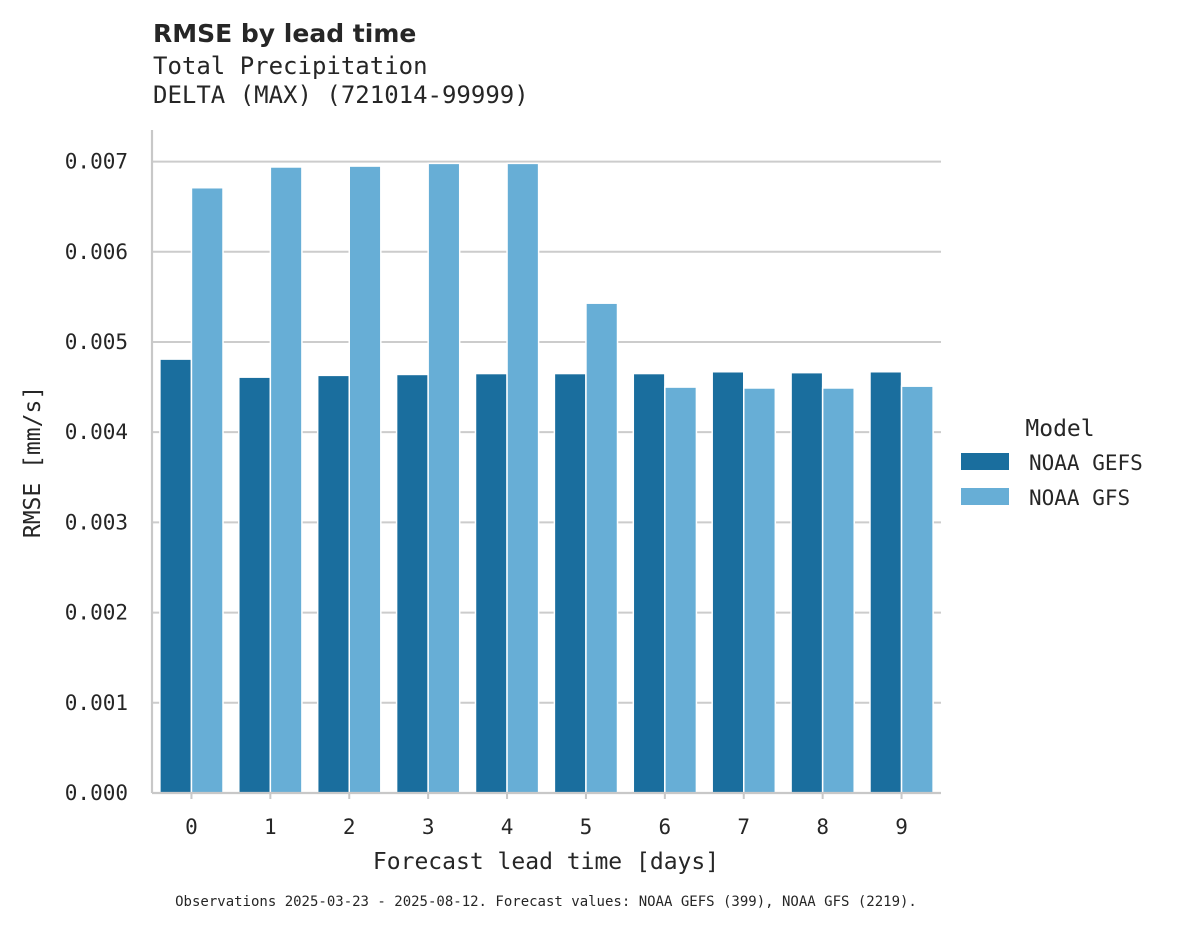 The height and width of the screenshot is (933, 1182). Describe the element at coordinates (1086, 463) in the screenshot. I see `legend-label: NOAA GEFS` at that location.